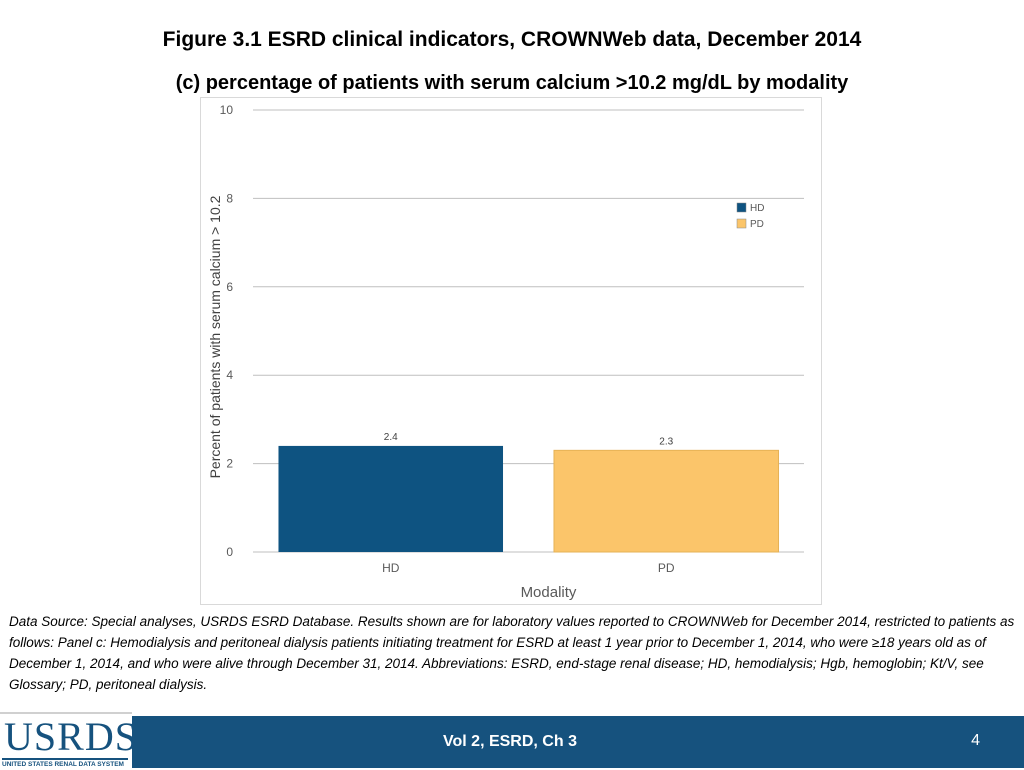 This screenshot has width=1024, height=770. I want to click on x-tick-label-pd: PD, so click(666, 568).